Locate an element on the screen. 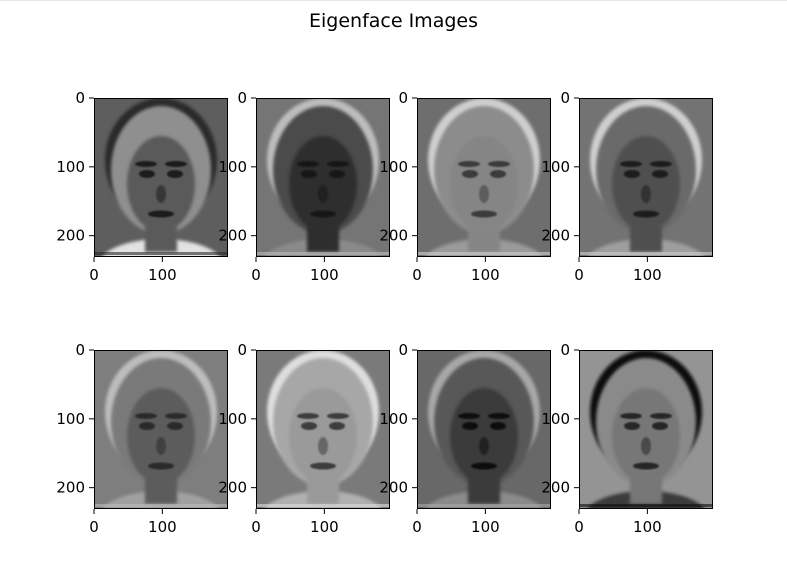  panel-eigenface-5: 0 100 0 100 200 is located at coordinates (142, 442).